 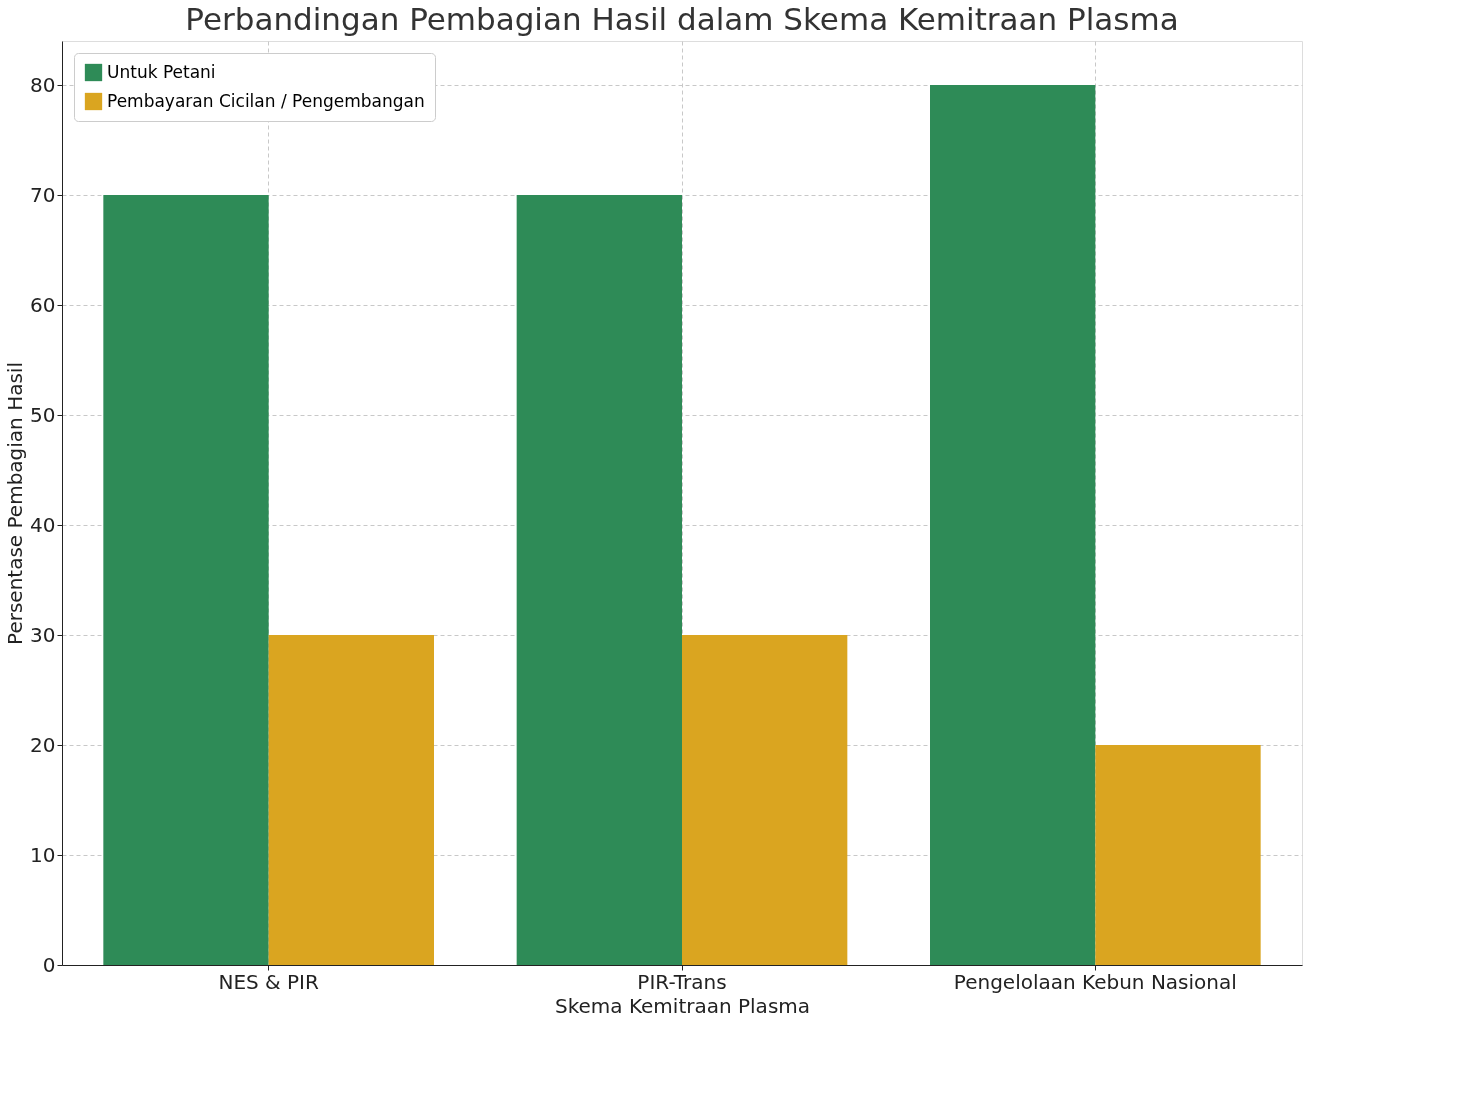 I want to click on x-tick-label: NES & PIR, so click(x=268, y=981).